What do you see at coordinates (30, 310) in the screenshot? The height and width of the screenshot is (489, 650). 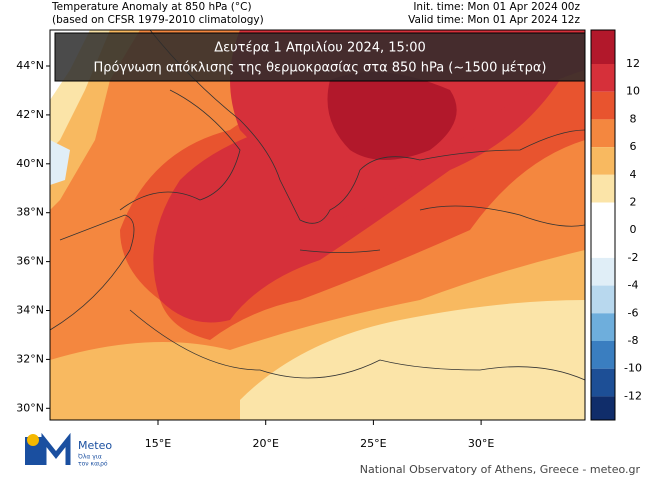 I see `lat-label: 34°N` at bounding box center [30, 310].